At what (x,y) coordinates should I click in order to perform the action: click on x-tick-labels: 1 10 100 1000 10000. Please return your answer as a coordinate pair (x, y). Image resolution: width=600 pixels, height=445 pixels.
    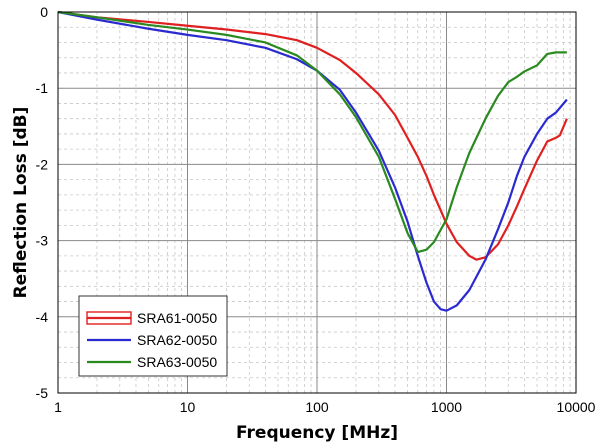
    Looking at the image, I should click on (325, 407).